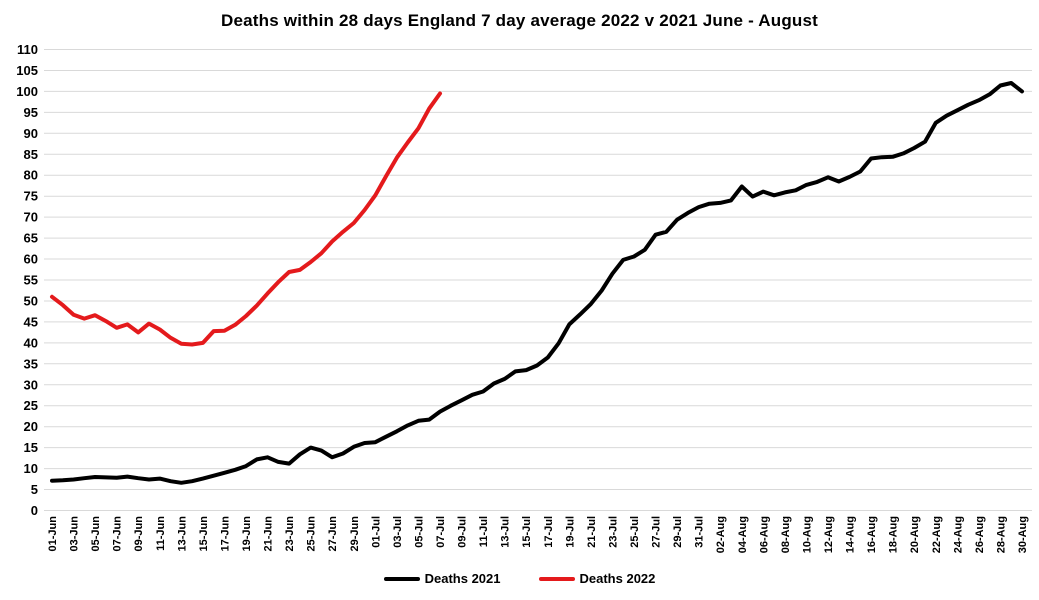 The width and height of the screenshot is (1039, 600). Describe the element at coordinates (937, 534) in the screenshot. I see `x-axis-tick-label: 22-Aug` at that location.